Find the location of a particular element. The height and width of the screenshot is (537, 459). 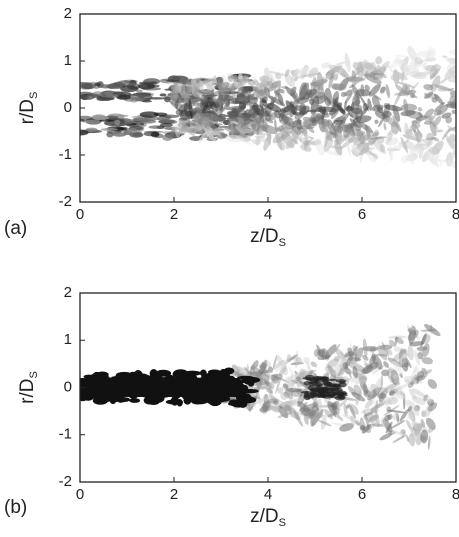

x-tick-label: 4 is located at coordinates (268, 494).